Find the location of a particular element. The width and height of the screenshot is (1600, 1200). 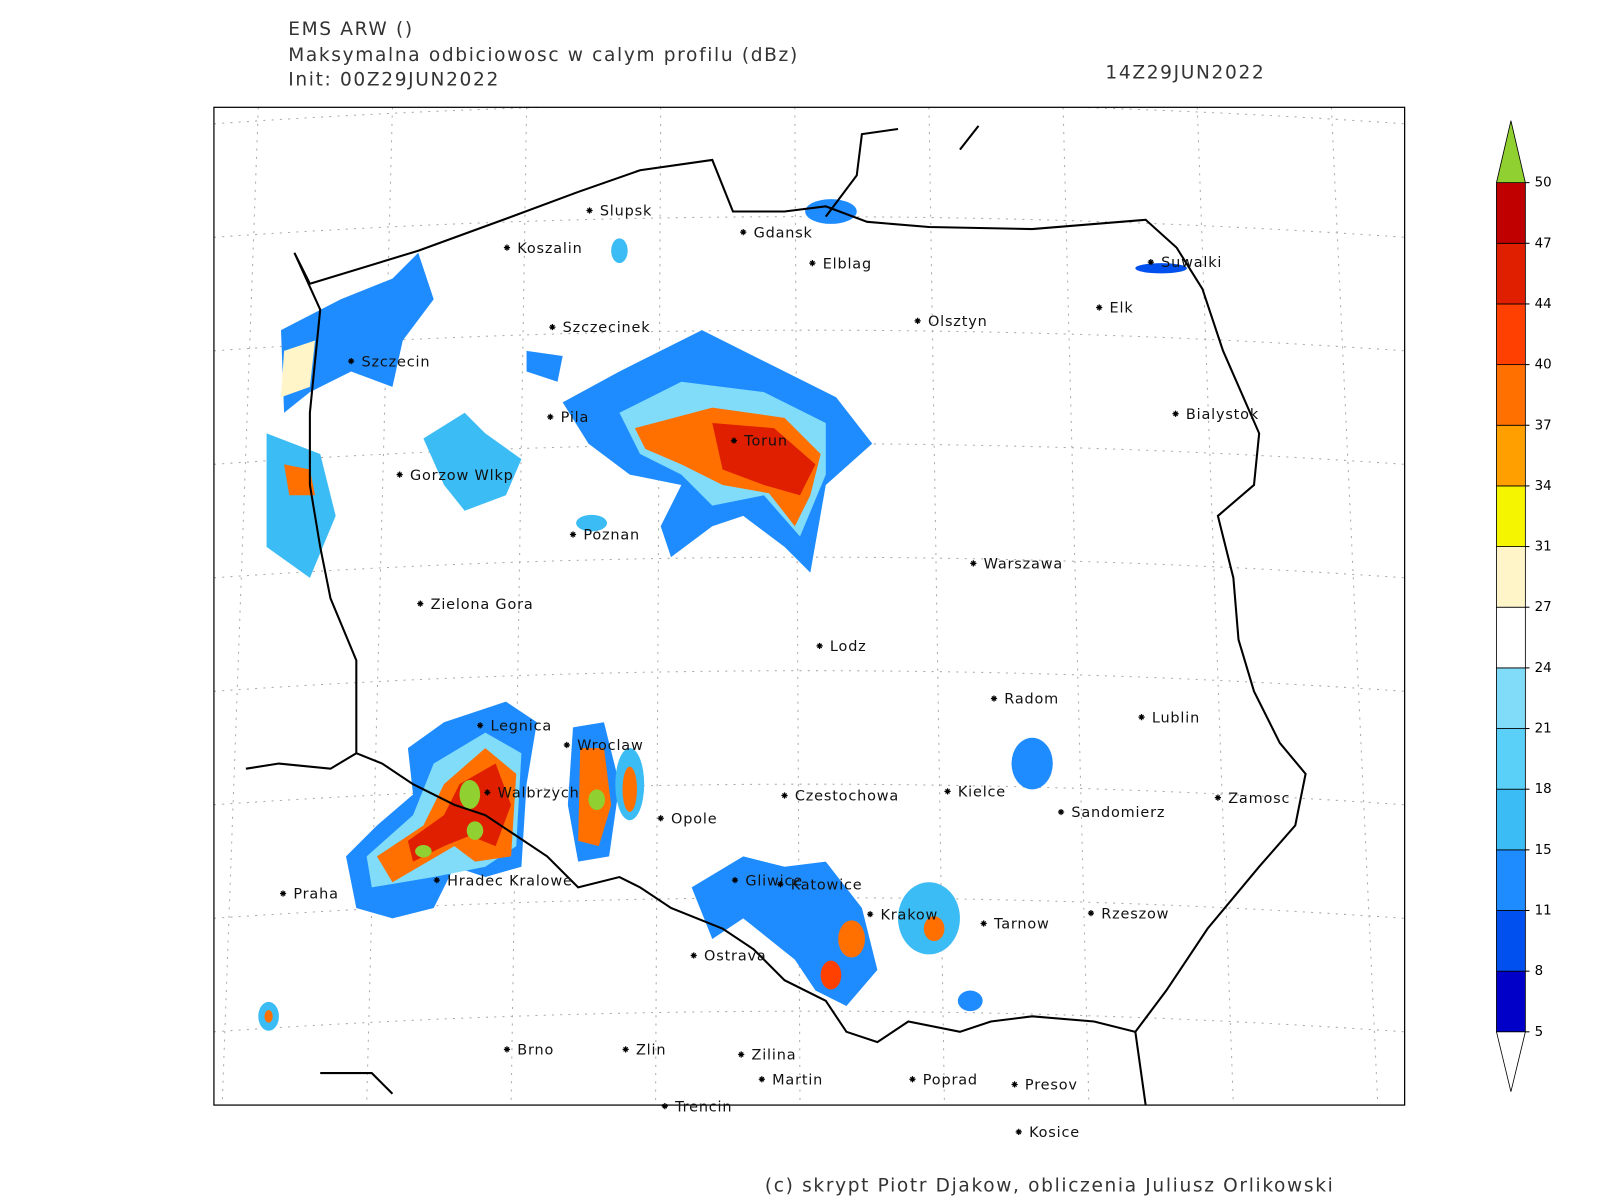

colorbar-label: 44 is located at coordinates (1543, 304).